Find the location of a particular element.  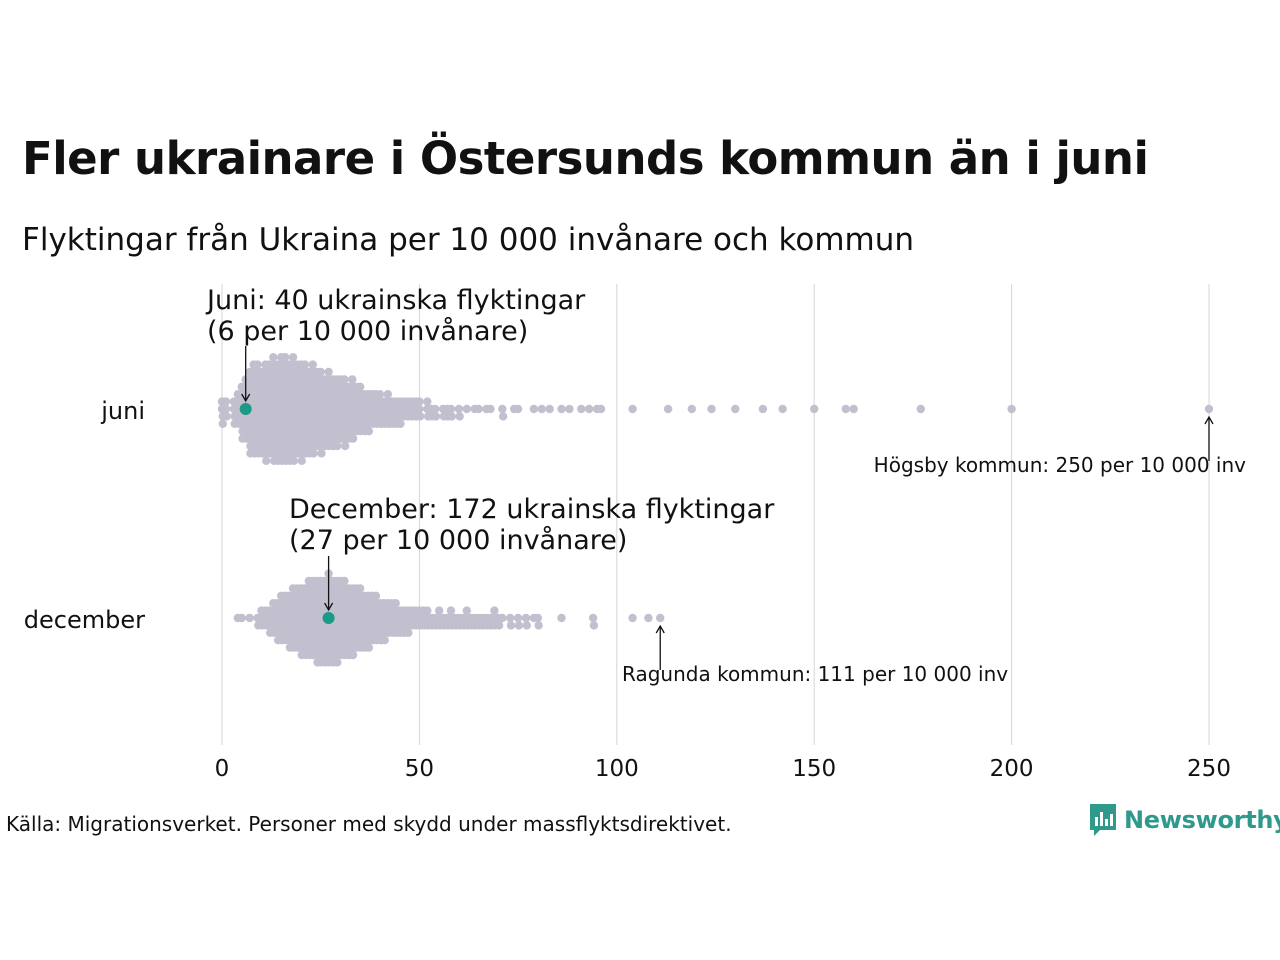

extreme-label-december: Ragunda kommun: 111 per 10 000 inv is located at coordinates (815, 674).